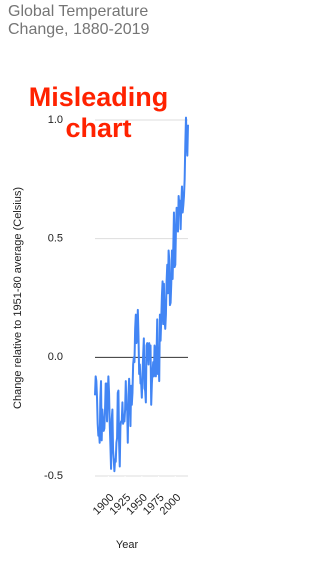  What do you see at coordinates (127, 545) in the screenshot?
I see `x-axis-label: Year` at bounding box center [127, 545].